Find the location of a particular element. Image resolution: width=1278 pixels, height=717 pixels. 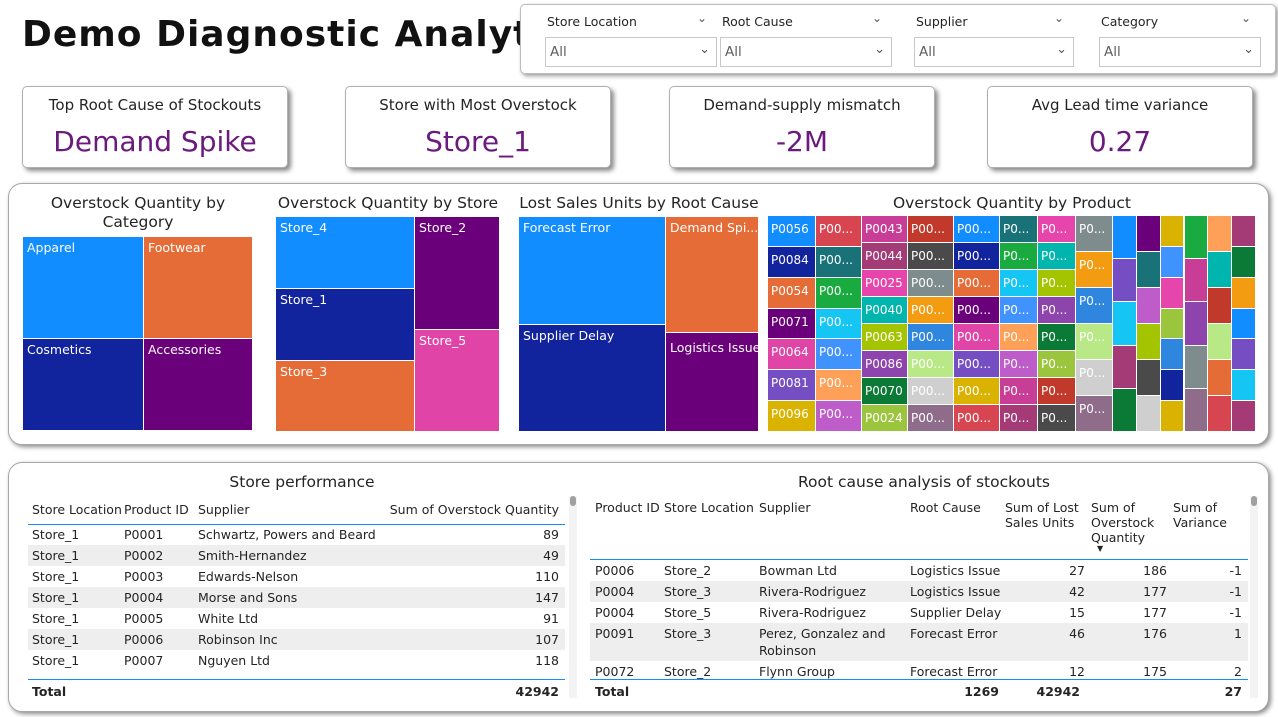

column-header: Root Cause is located at coordinates (945, 507).